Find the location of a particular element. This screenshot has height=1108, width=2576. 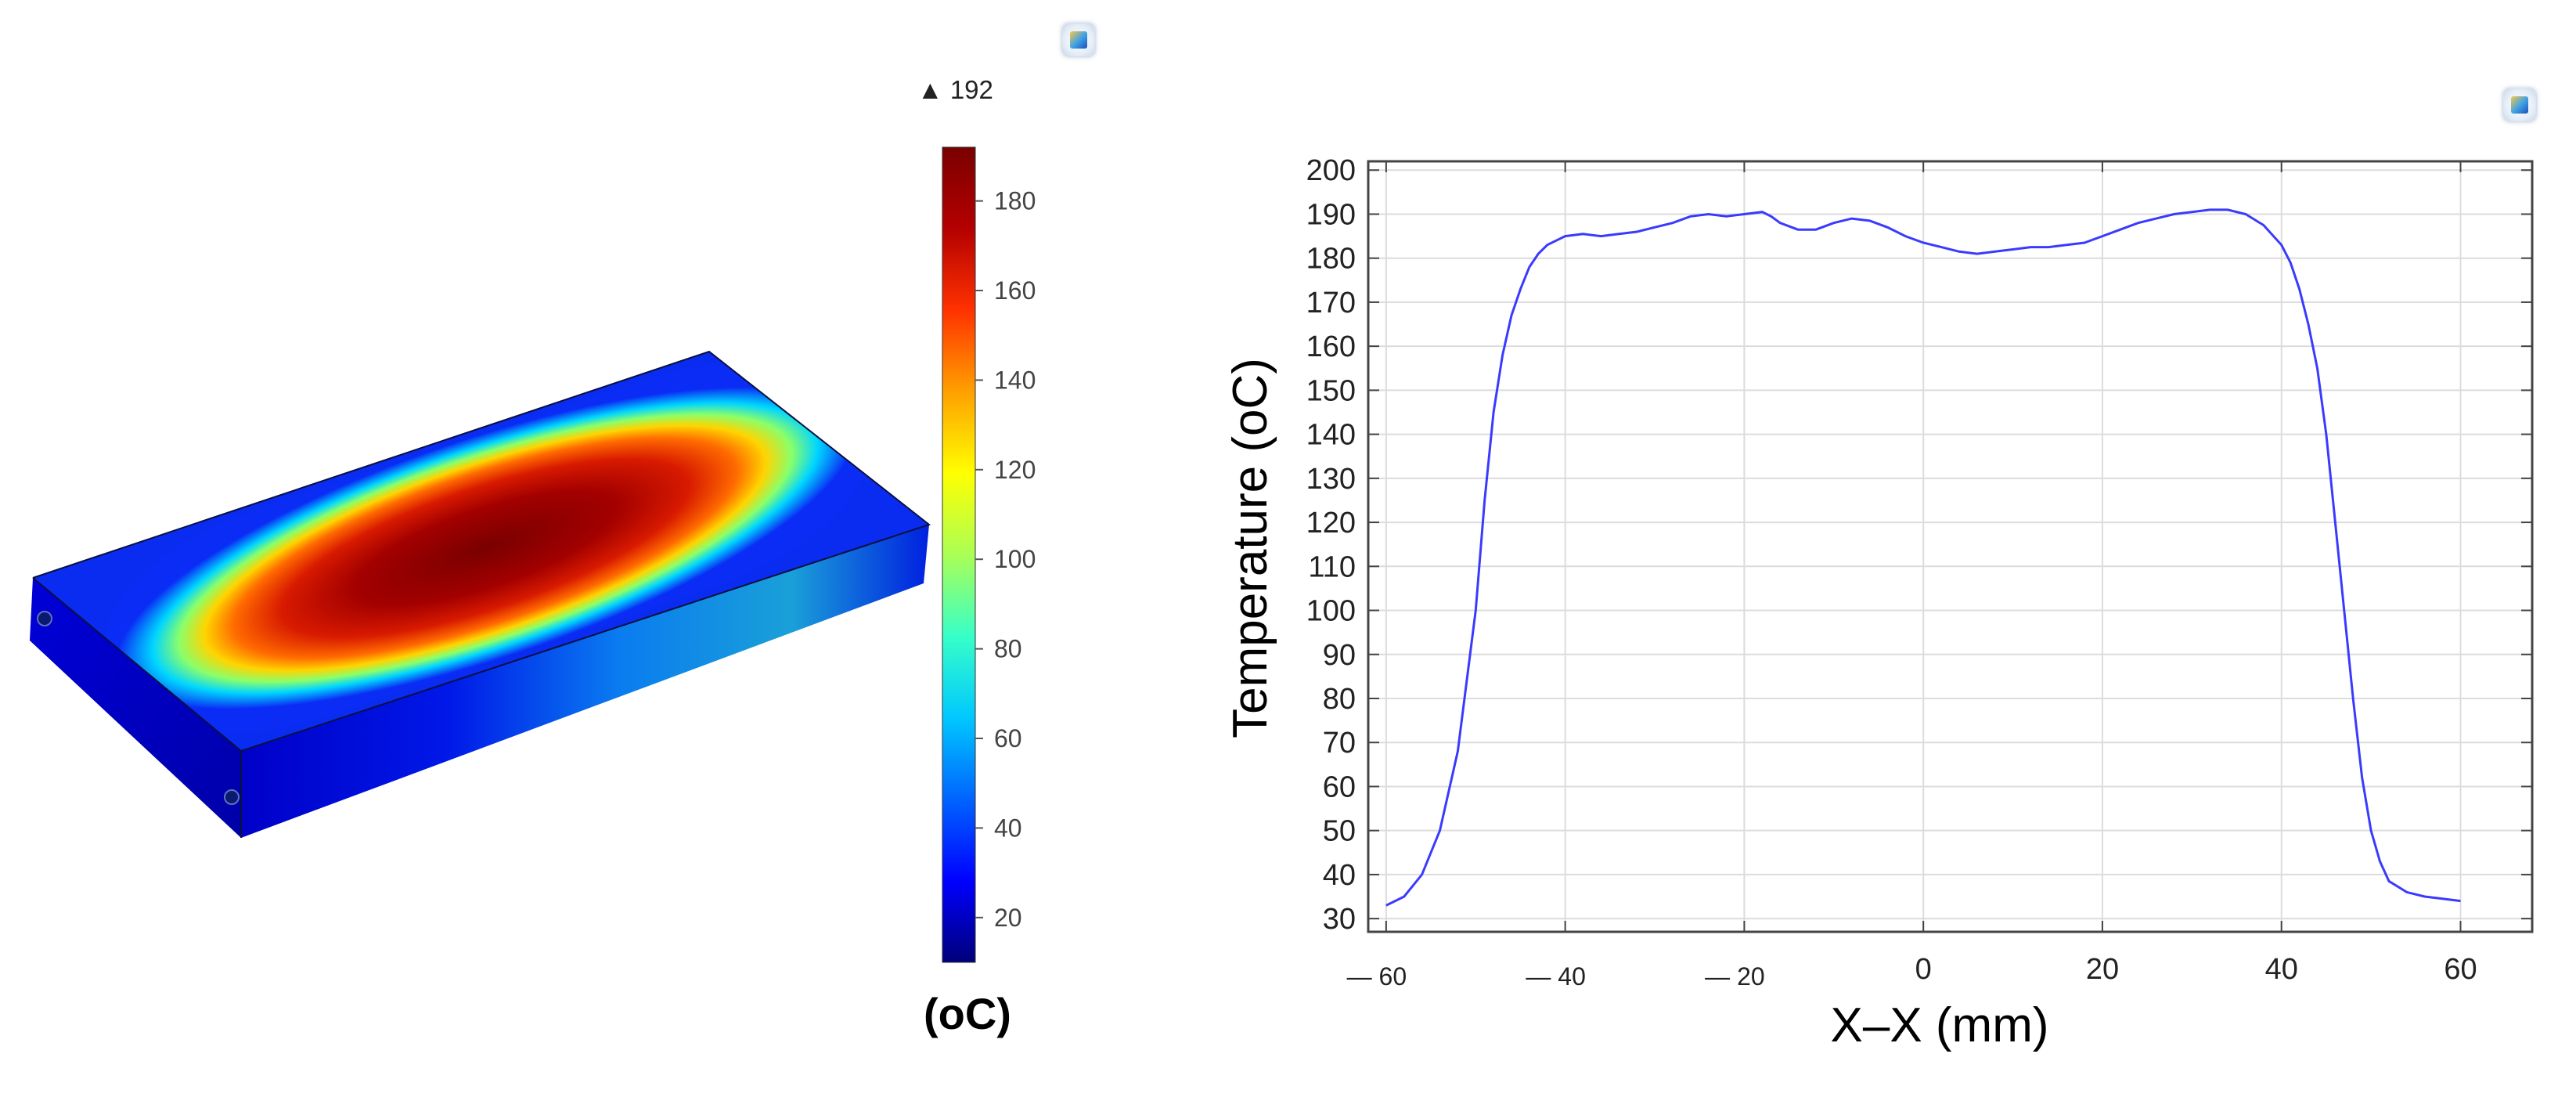

colorbar-unit-label: (oC) is located at coordinates (967, 1013).